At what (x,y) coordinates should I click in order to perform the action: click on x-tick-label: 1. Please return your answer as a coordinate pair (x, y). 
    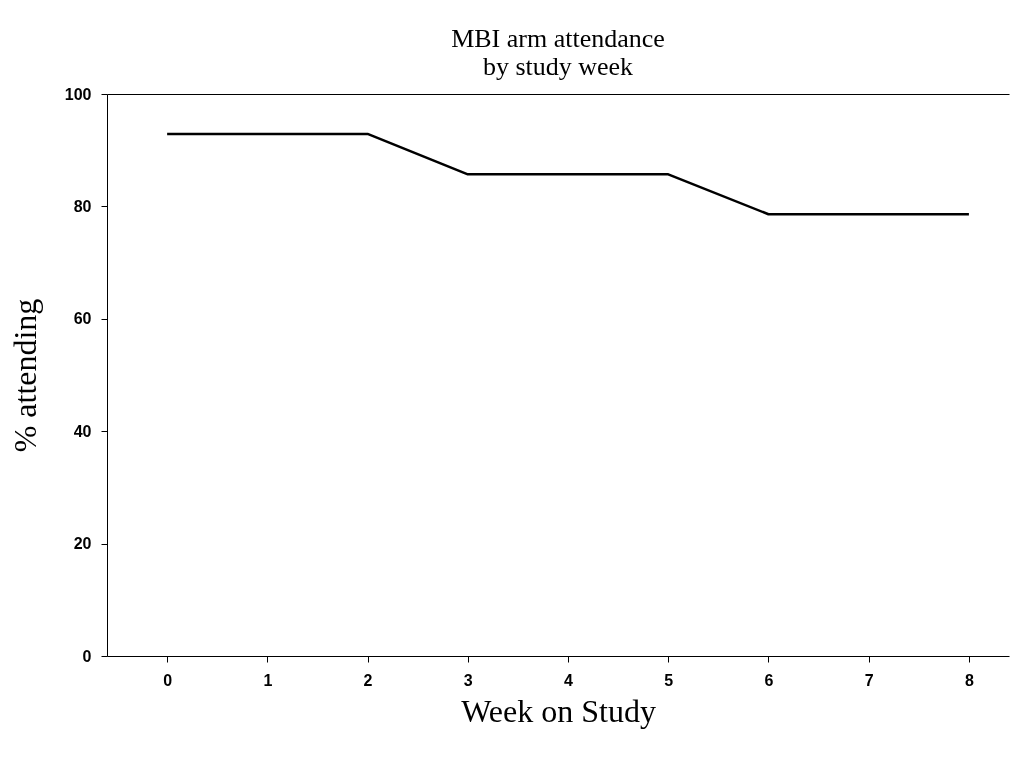
    Looking at the image, I should click on (268, 680).